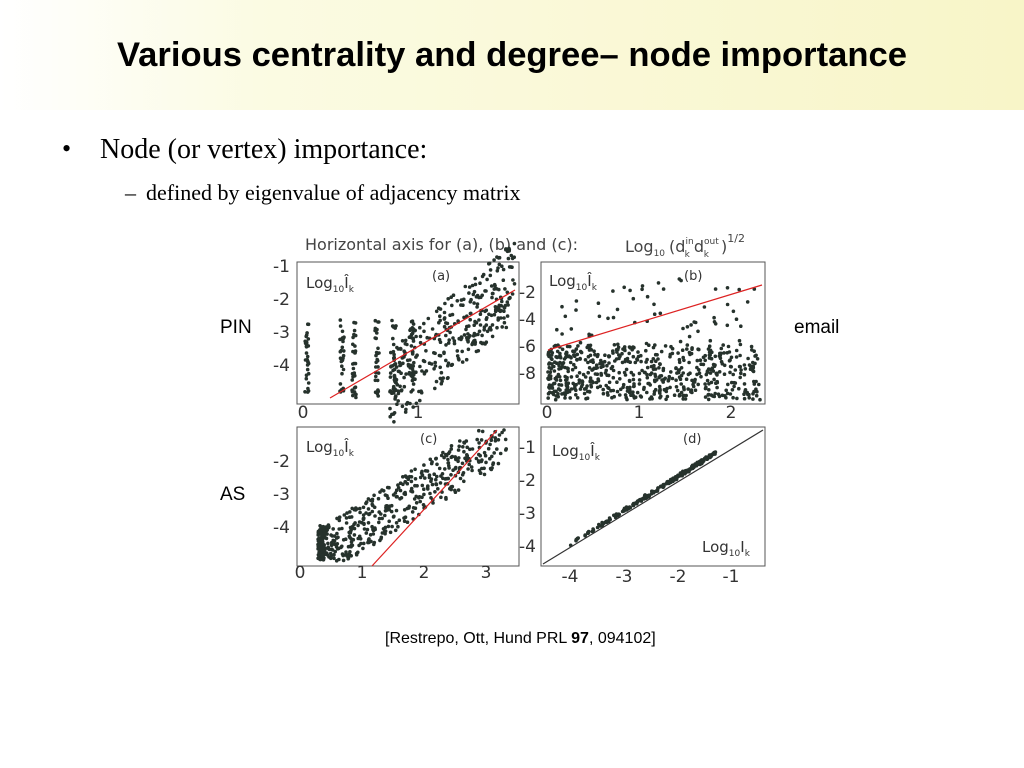 The height and width of the screenshot is (768, 1024). Describe the element at coordinates (232, 494) in the screenshot. I see `row-label: AS` at that location.